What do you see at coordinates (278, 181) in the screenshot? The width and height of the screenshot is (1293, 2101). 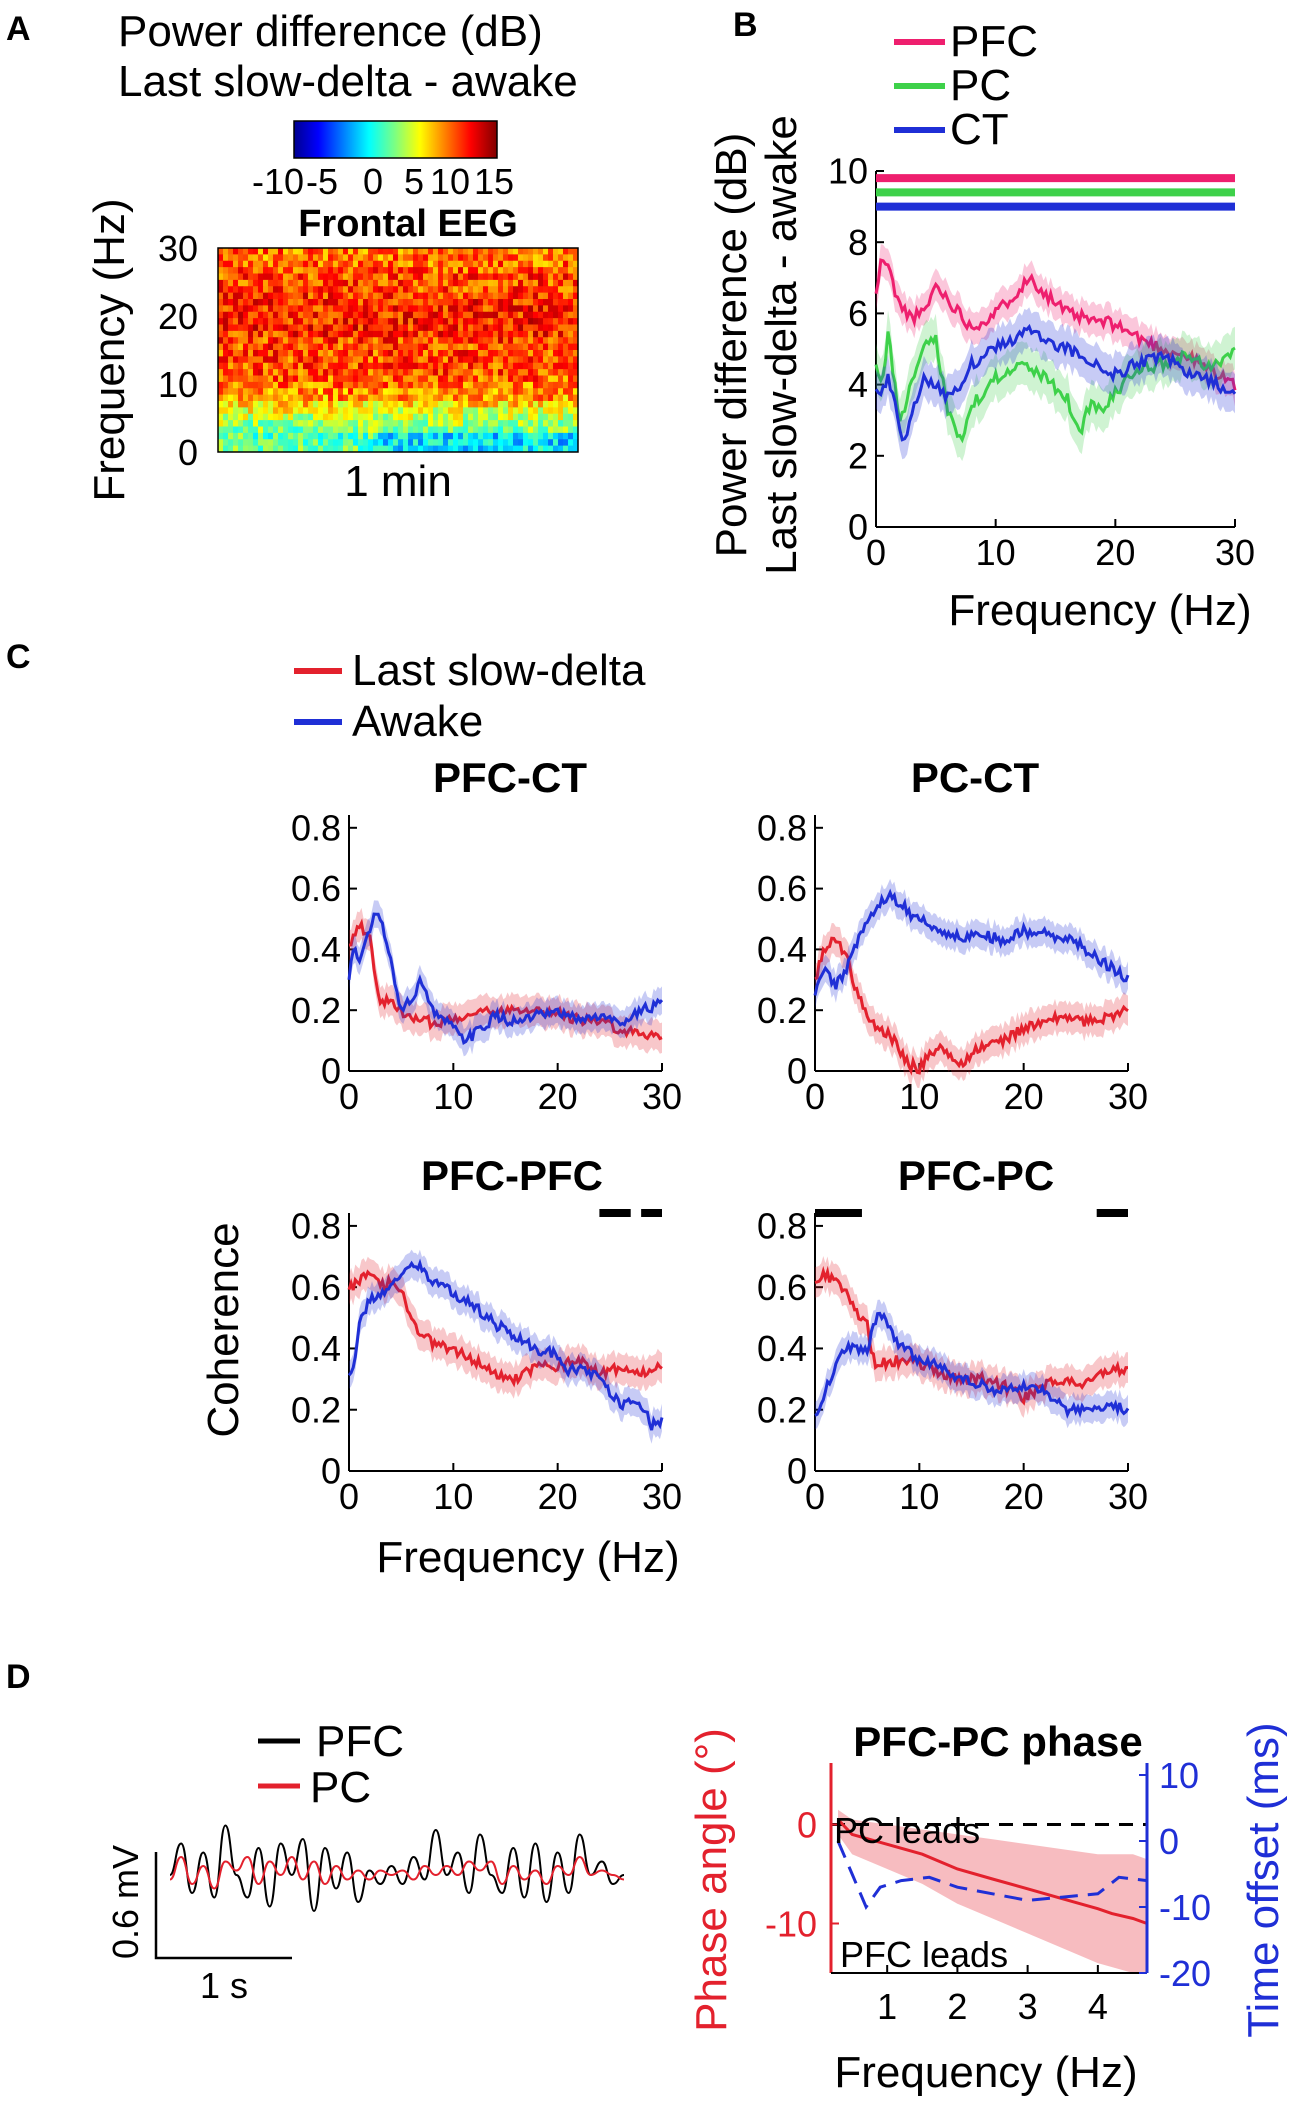 I see `colorbar-tick-label: -10` at bounding box center [278, 181].